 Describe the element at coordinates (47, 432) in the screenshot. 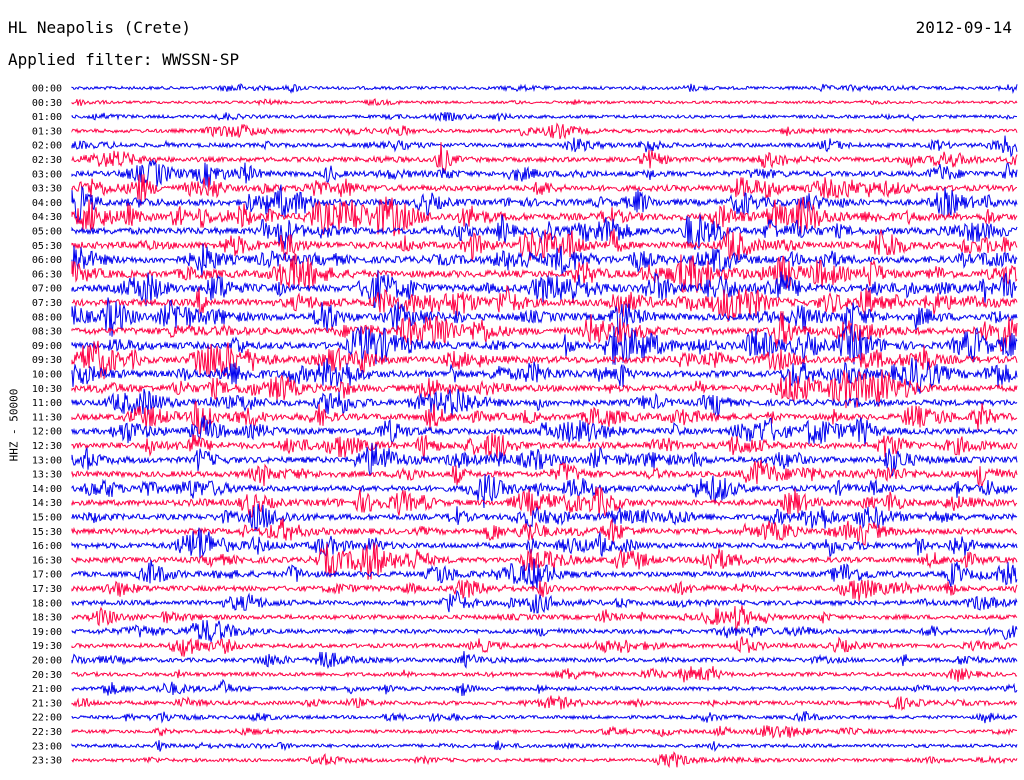

I see `time-tick-label: 12:00` at that location.